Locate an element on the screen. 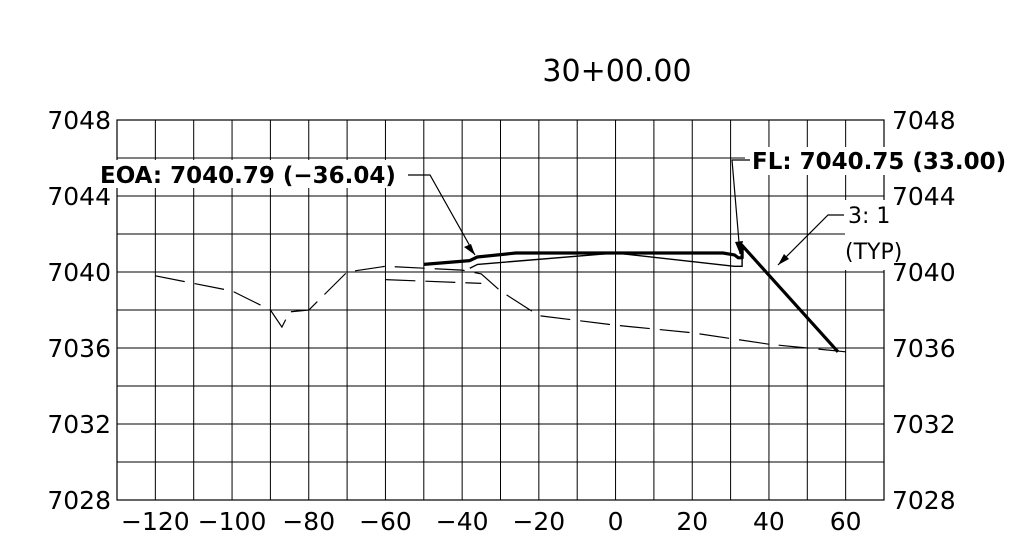 The width and height of the screenshot is (1035, 553). proposed-subgrade-profile is located at coordinates (606, 260).